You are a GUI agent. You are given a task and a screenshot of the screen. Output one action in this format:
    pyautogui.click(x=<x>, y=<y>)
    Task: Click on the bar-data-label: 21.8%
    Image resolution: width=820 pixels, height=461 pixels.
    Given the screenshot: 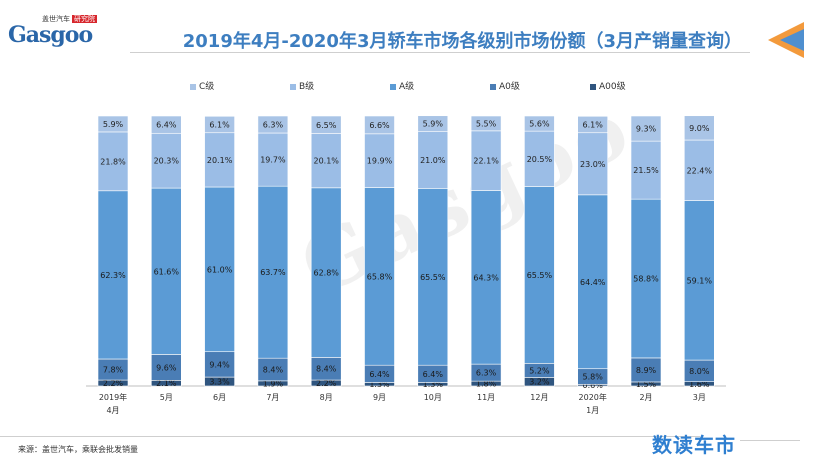 What is the action you would take?
    pyautogui.click(x=113, y=161)
    